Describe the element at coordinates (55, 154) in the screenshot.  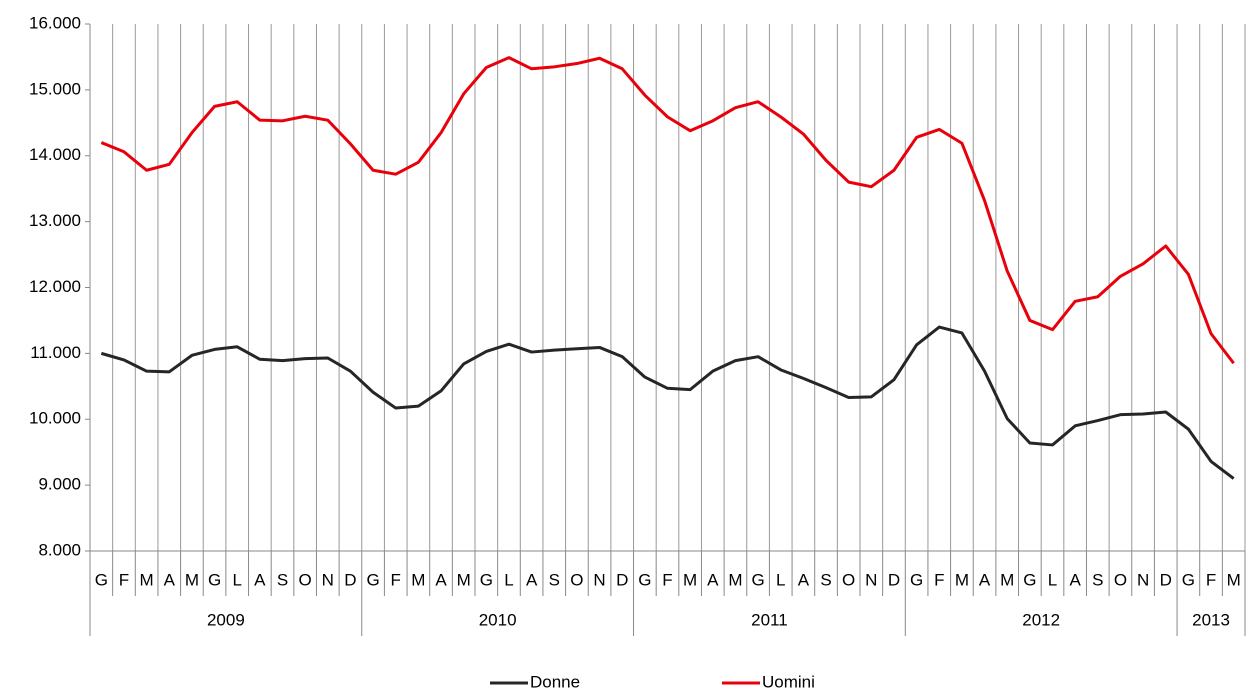
I see `y-tick-label: 14.000` at that location.